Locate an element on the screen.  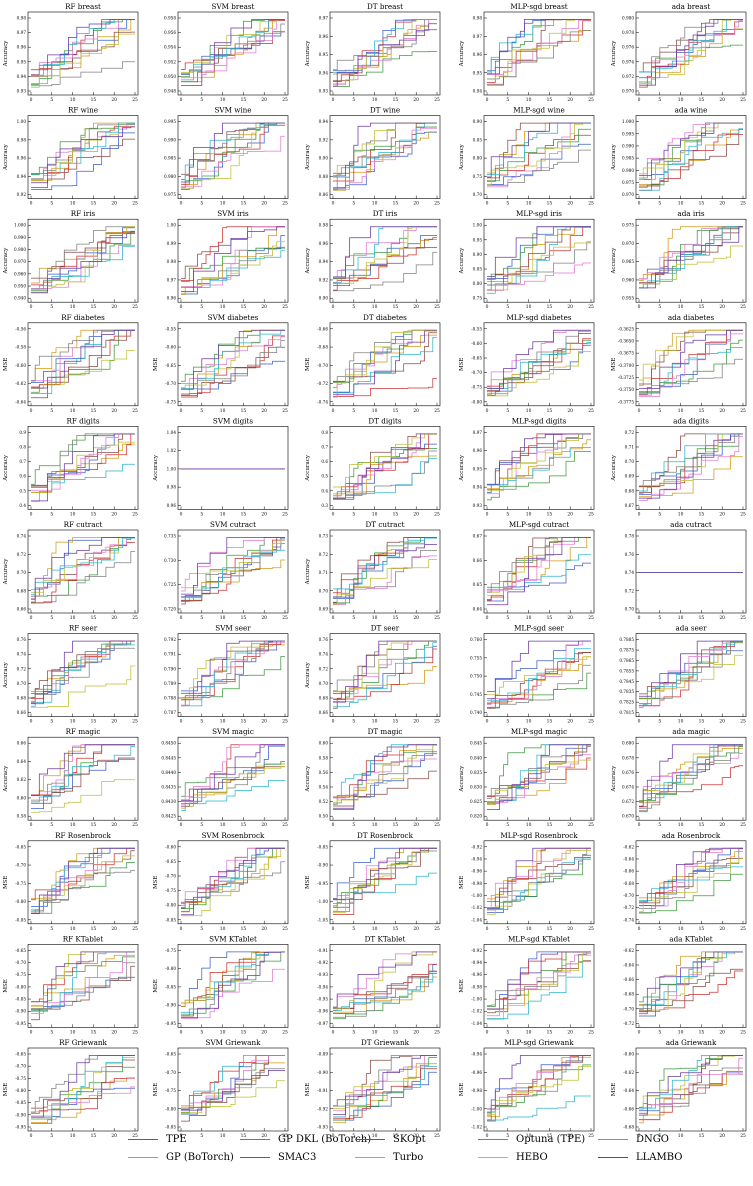
y-tick-label: -0.75 is located at coordinates (170, 950).